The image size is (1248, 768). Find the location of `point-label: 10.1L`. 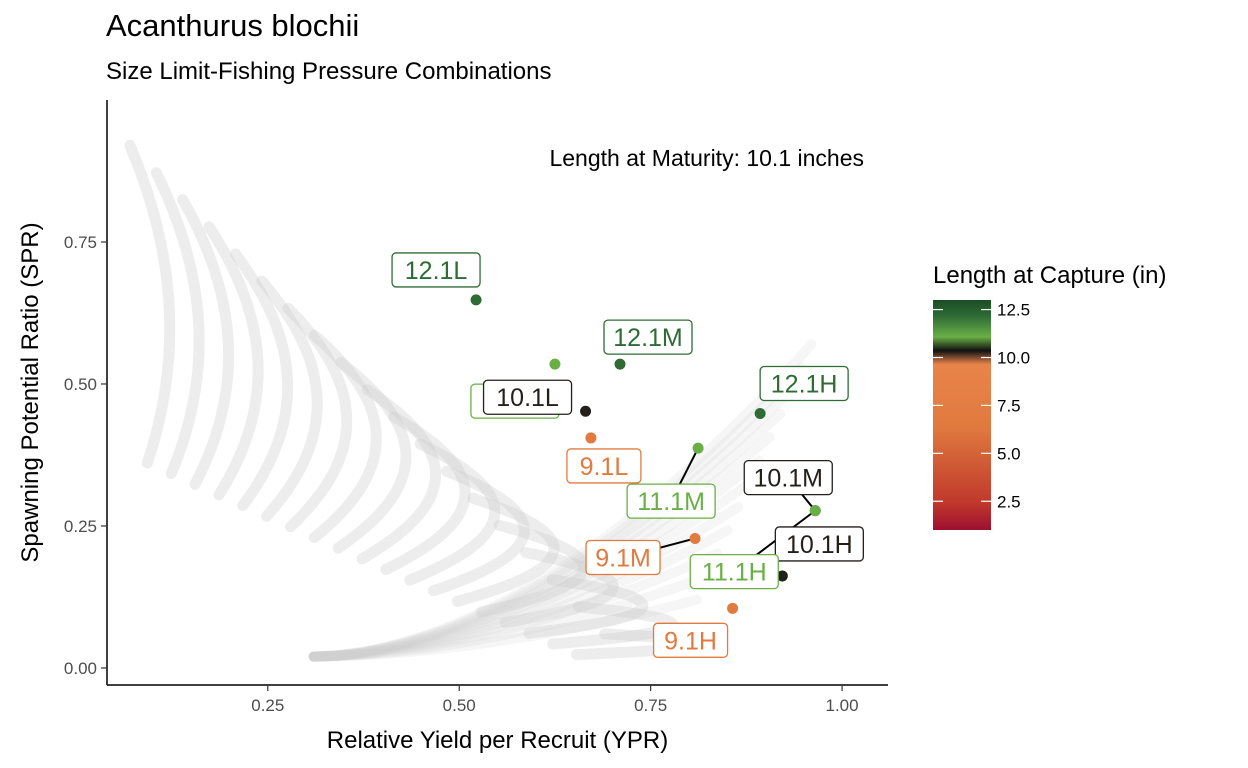

point-label: 10.1L is located at coordinates (527, 397).